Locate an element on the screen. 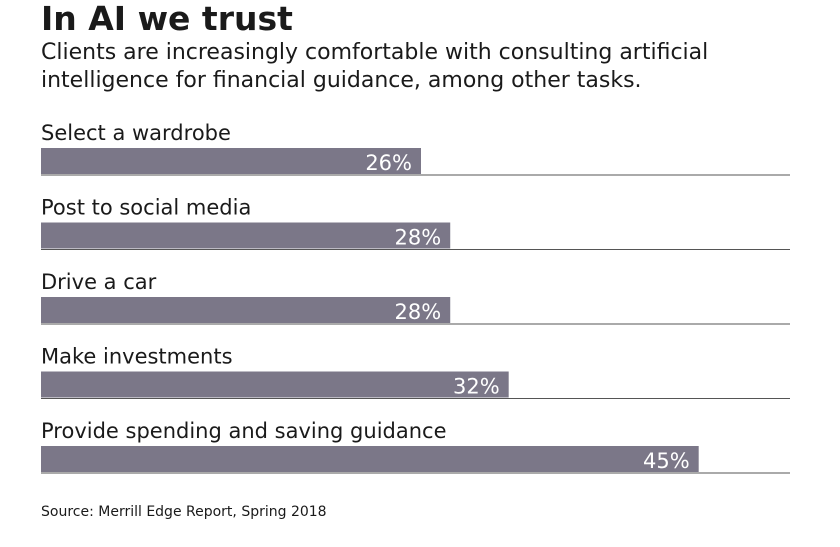 This screenshot has width=840, height=547. value-label: 26% is located at coordinates (388, 163).